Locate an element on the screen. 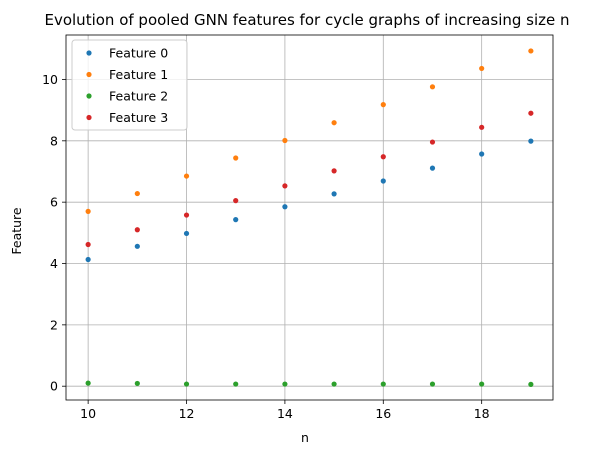 Image resolution: width=605 pixels, height=455 pixels. x-axis-label: n is located at coordinates (305, 437).